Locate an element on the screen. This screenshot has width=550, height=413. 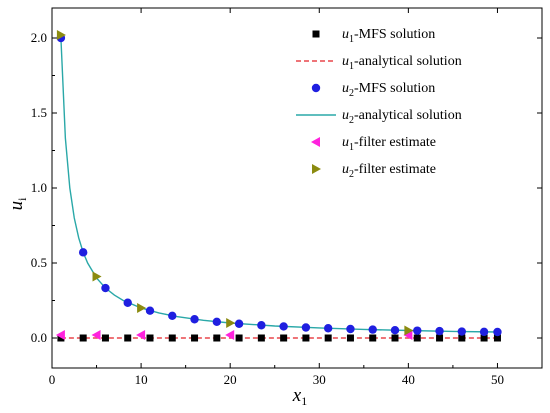
legend-item-u2-filter: u2-filter estimate is located at coordinates (374, 171).